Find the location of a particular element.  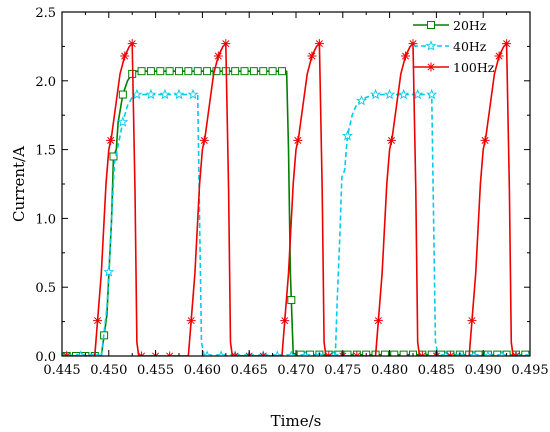

y-tick-label-2: 1.0 is located at coordinates (45, 219).